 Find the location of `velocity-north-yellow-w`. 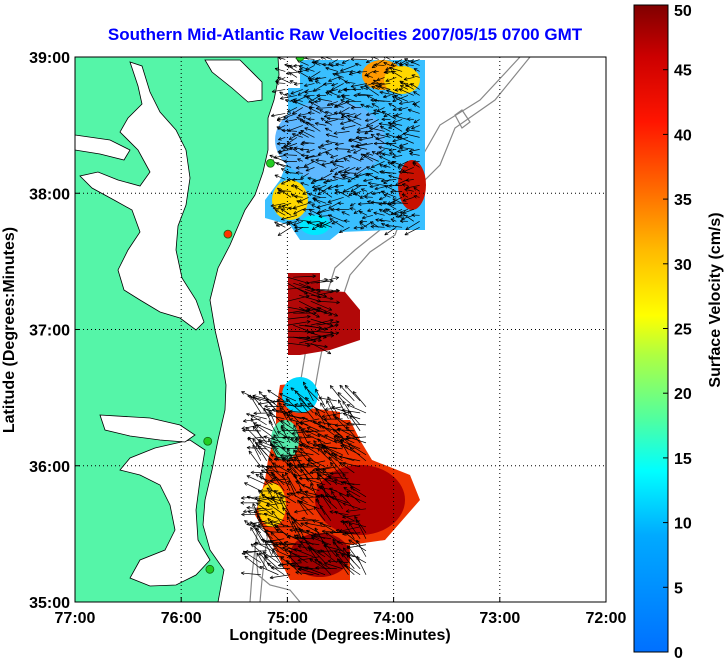

velocity-north-yellow-w is located at coordinates (290, 200).